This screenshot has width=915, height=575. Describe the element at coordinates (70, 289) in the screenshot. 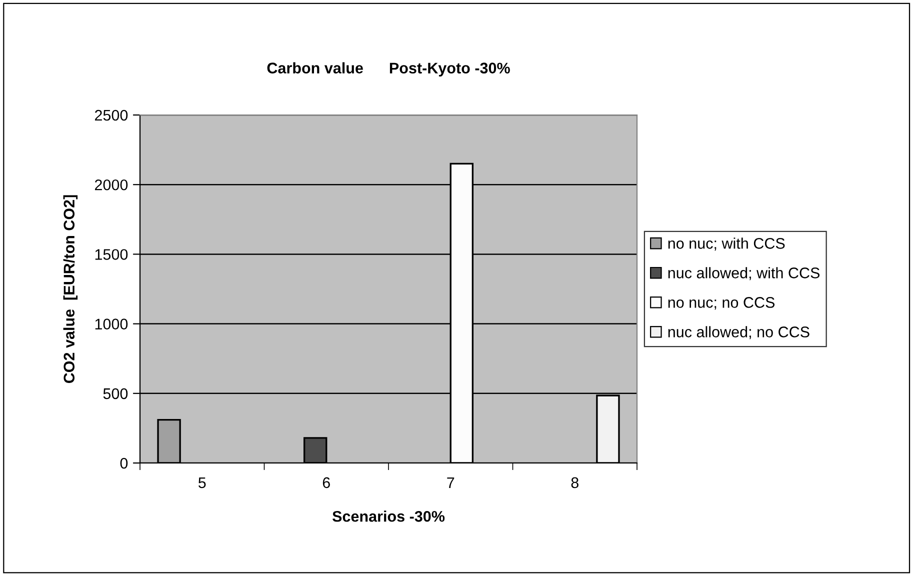

I see `y-axis-title: CO2 value [EUR/ton CO2]` at that location.